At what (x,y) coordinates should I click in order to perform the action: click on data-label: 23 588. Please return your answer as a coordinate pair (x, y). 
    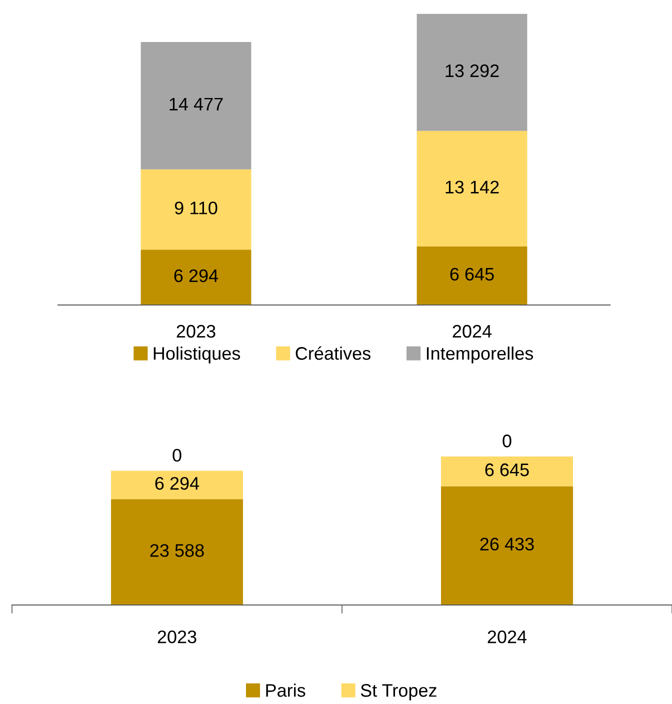
    Looking at the image, I should click on (177, 550).